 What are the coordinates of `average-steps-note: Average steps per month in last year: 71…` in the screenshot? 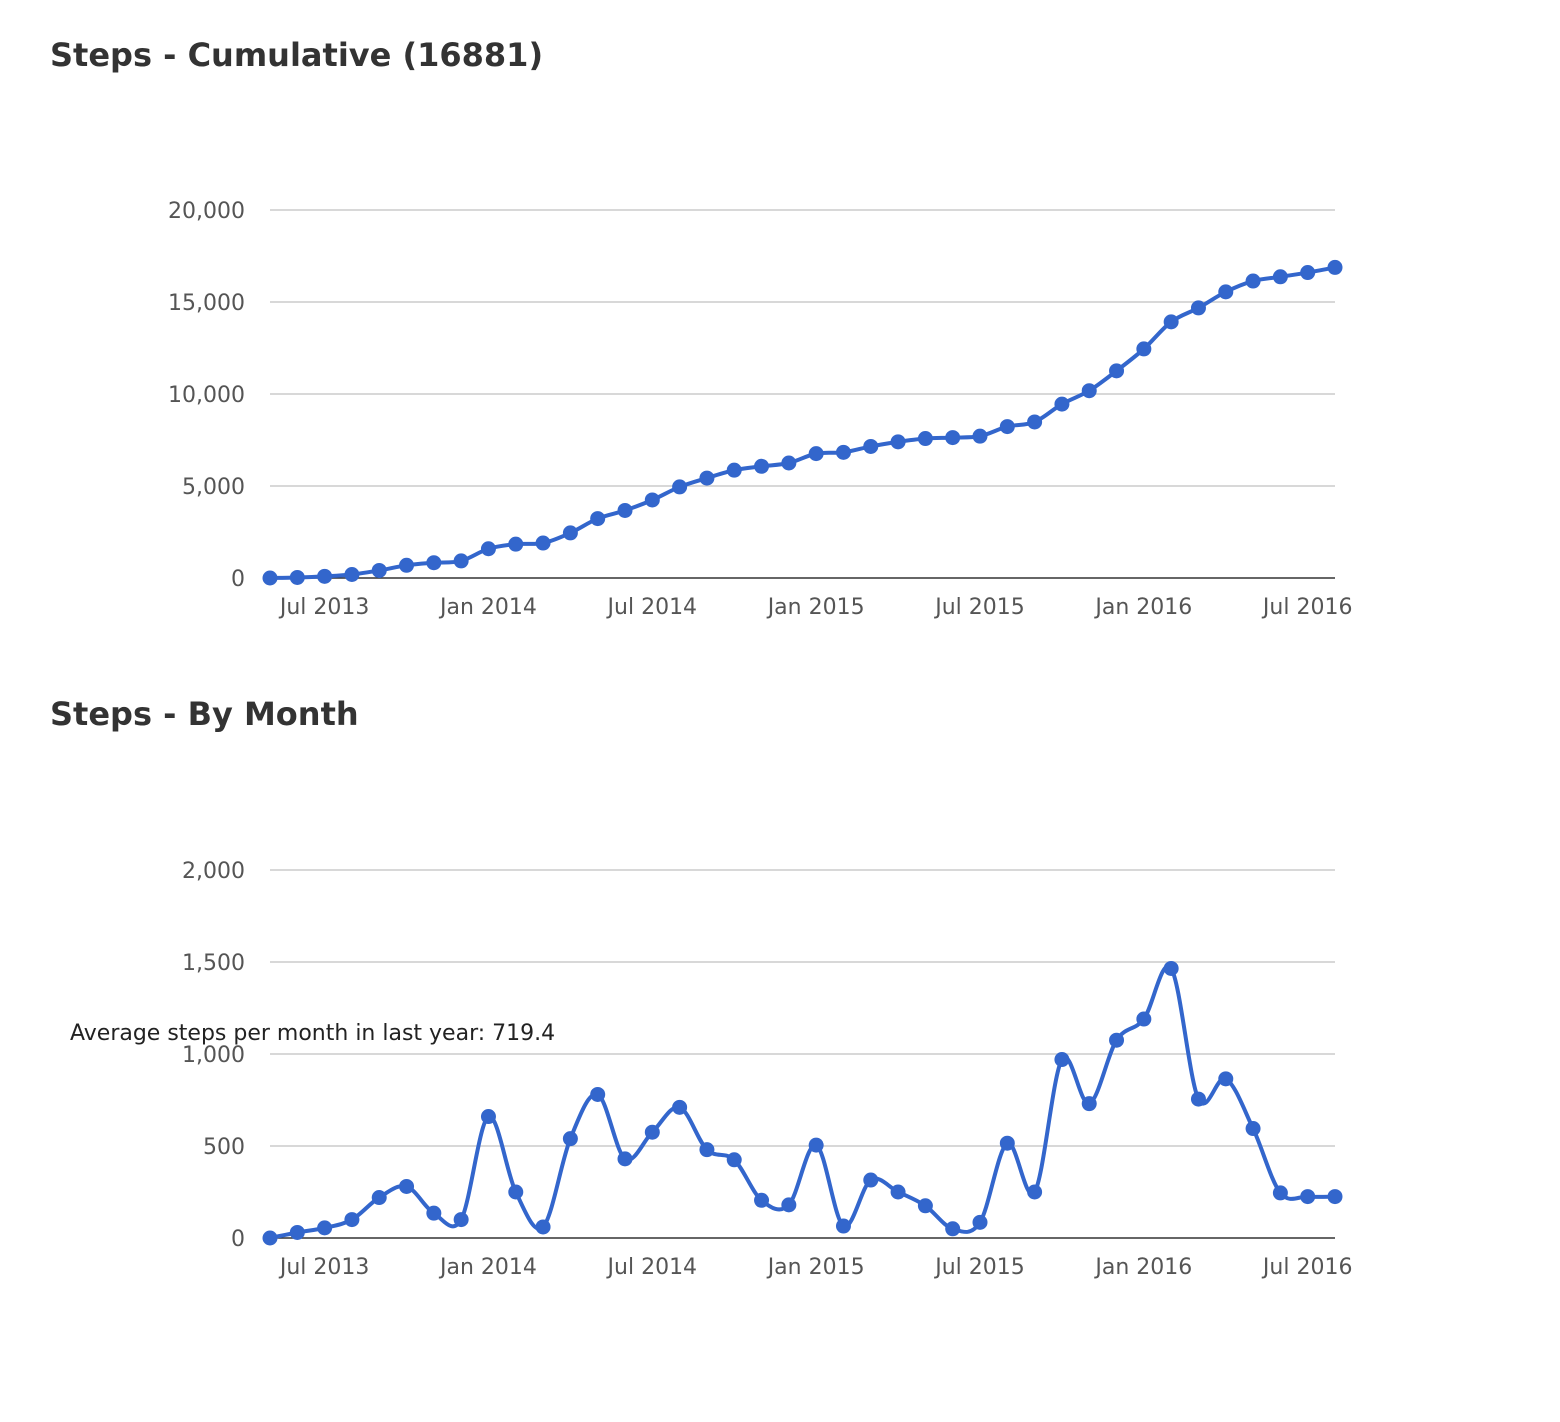 It's located at (313, 1033).